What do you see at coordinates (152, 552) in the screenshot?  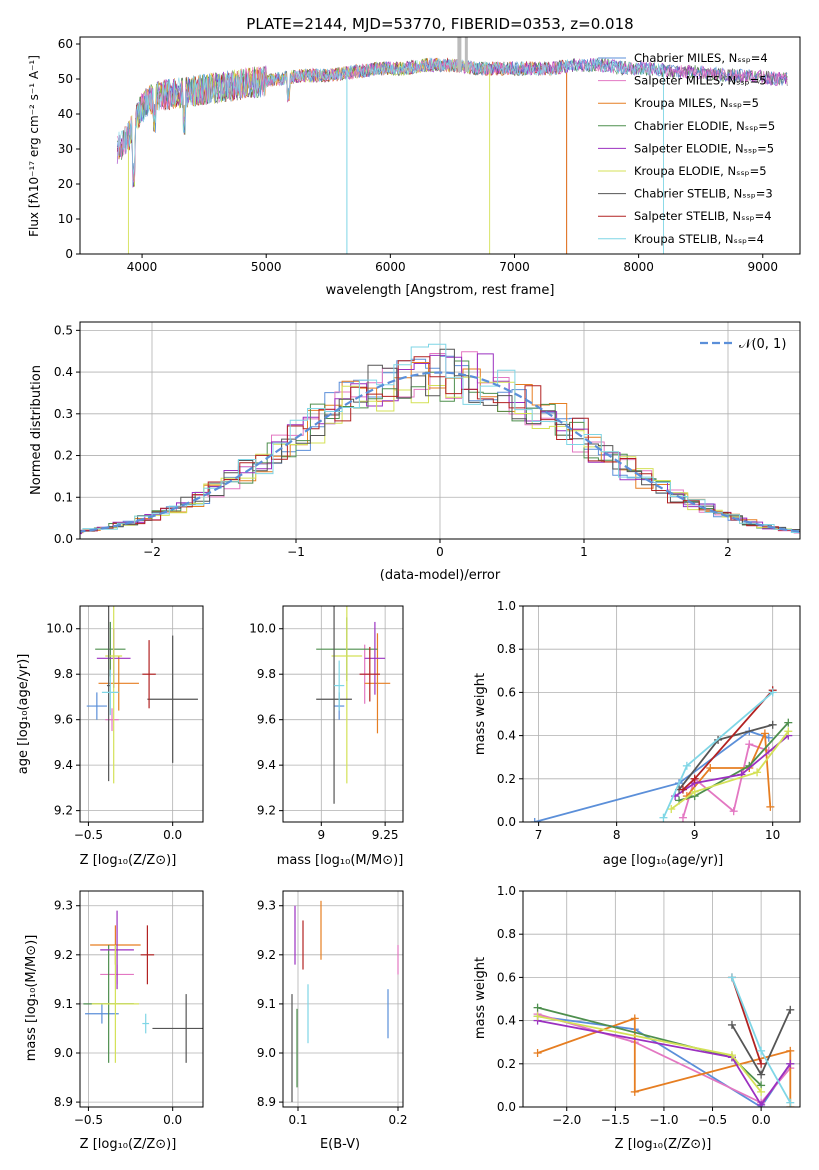 I see `x-tick-label: −2` at bounding box center [152, 552].